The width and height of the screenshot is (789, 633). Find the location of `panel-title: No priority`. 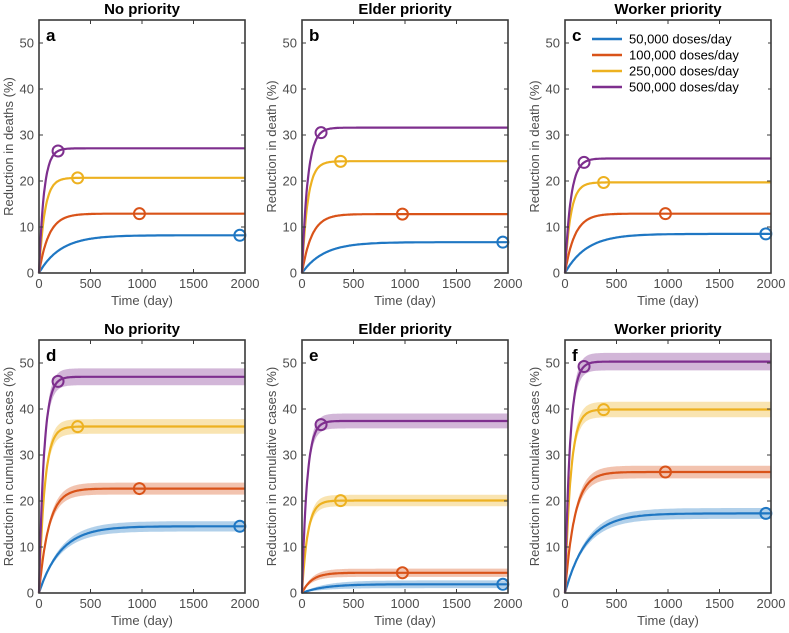

panel-title: No priority is located at coordinates (142, 9).